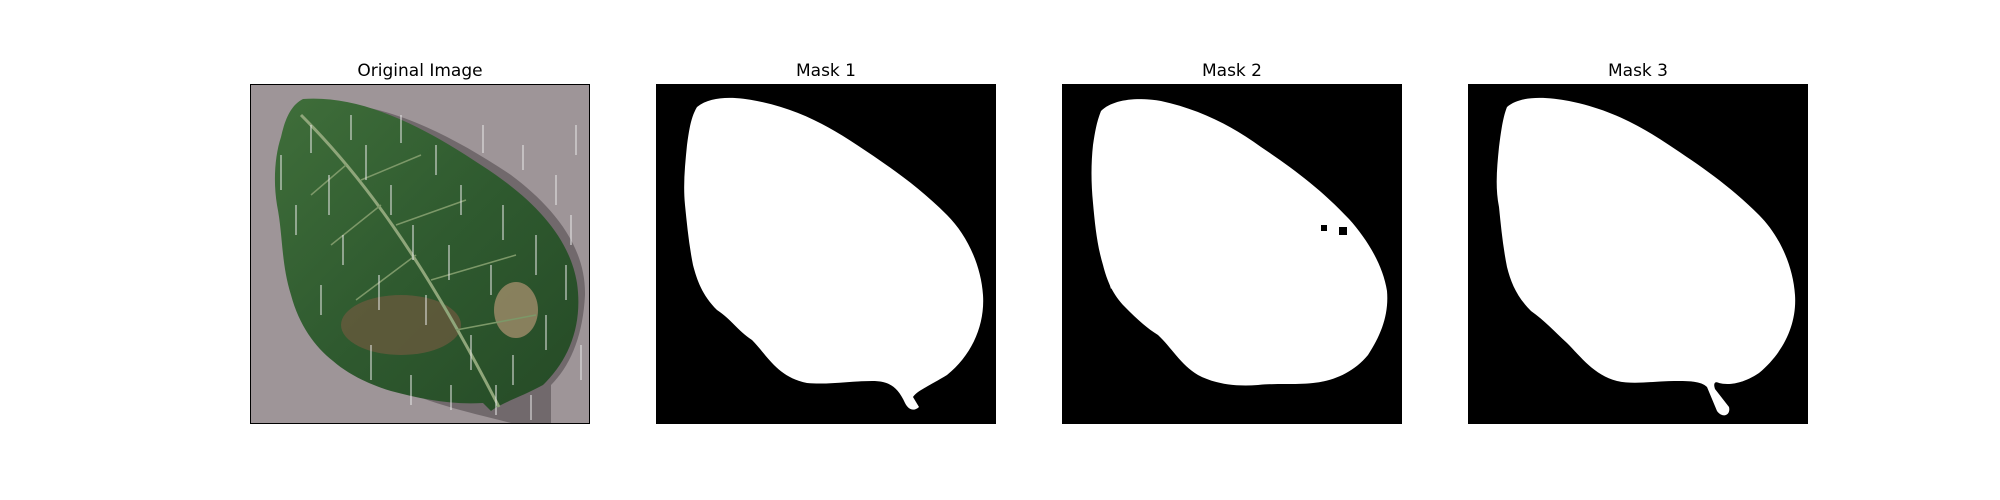 The width and height of the screenshot is (2000, 500). I want to click on leaf-lesion, so click(401, 325).